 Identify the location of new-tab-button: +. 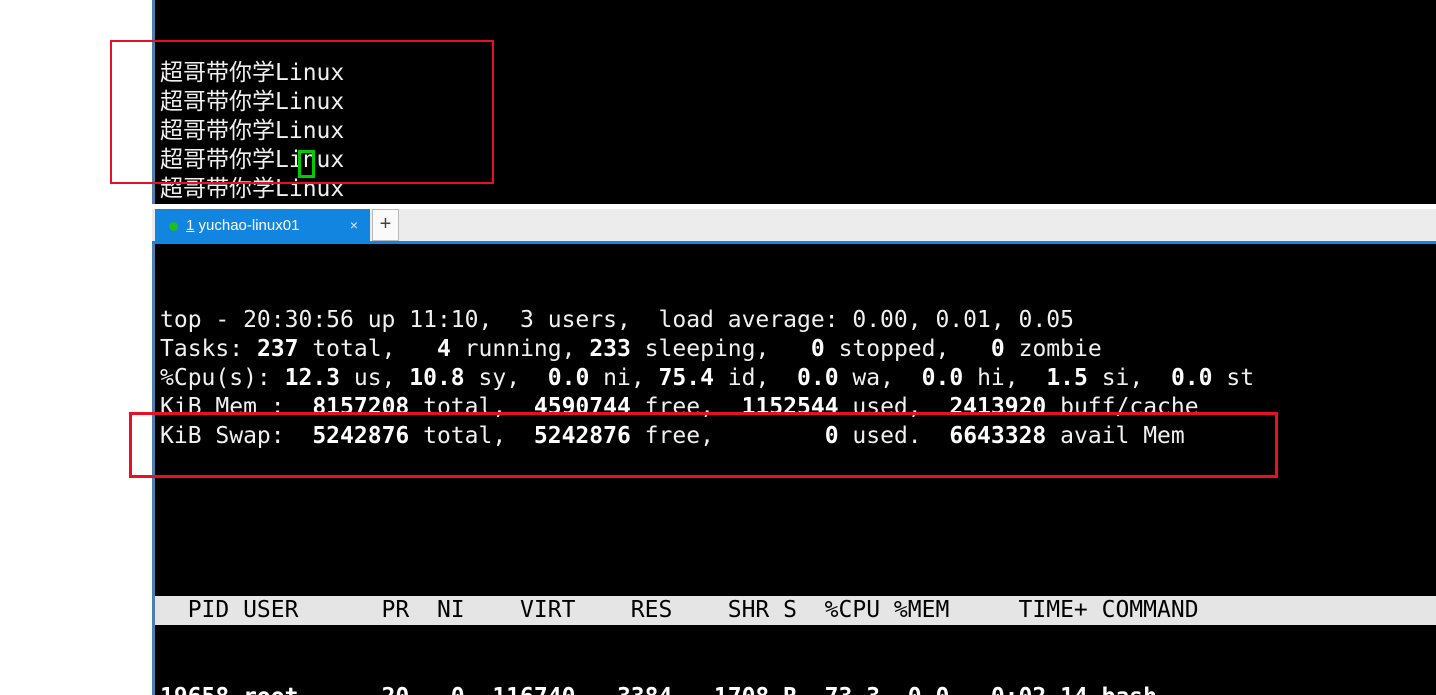
(385, 225).